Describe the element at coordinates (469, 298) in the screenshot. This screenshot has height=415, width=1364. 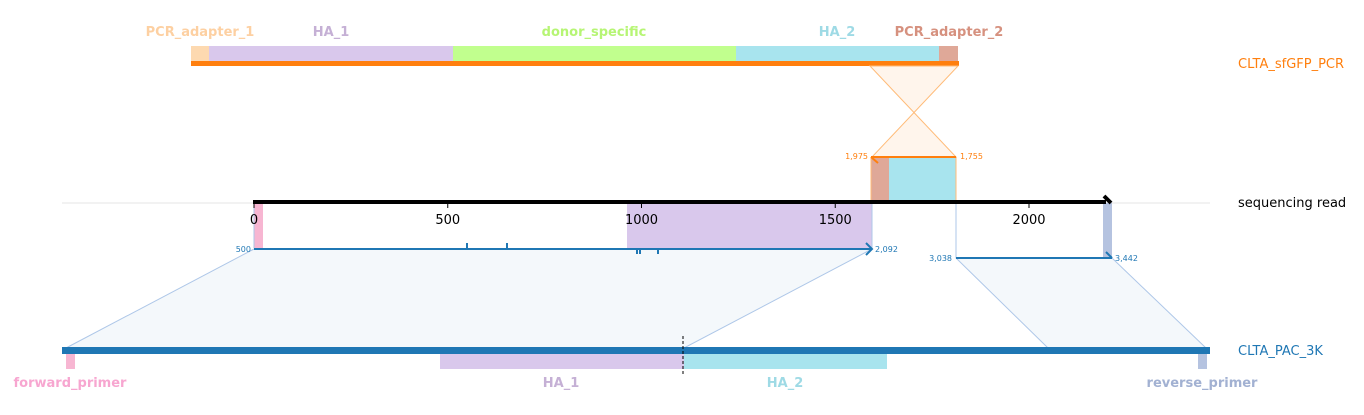
I see `pac1-band` at that location.